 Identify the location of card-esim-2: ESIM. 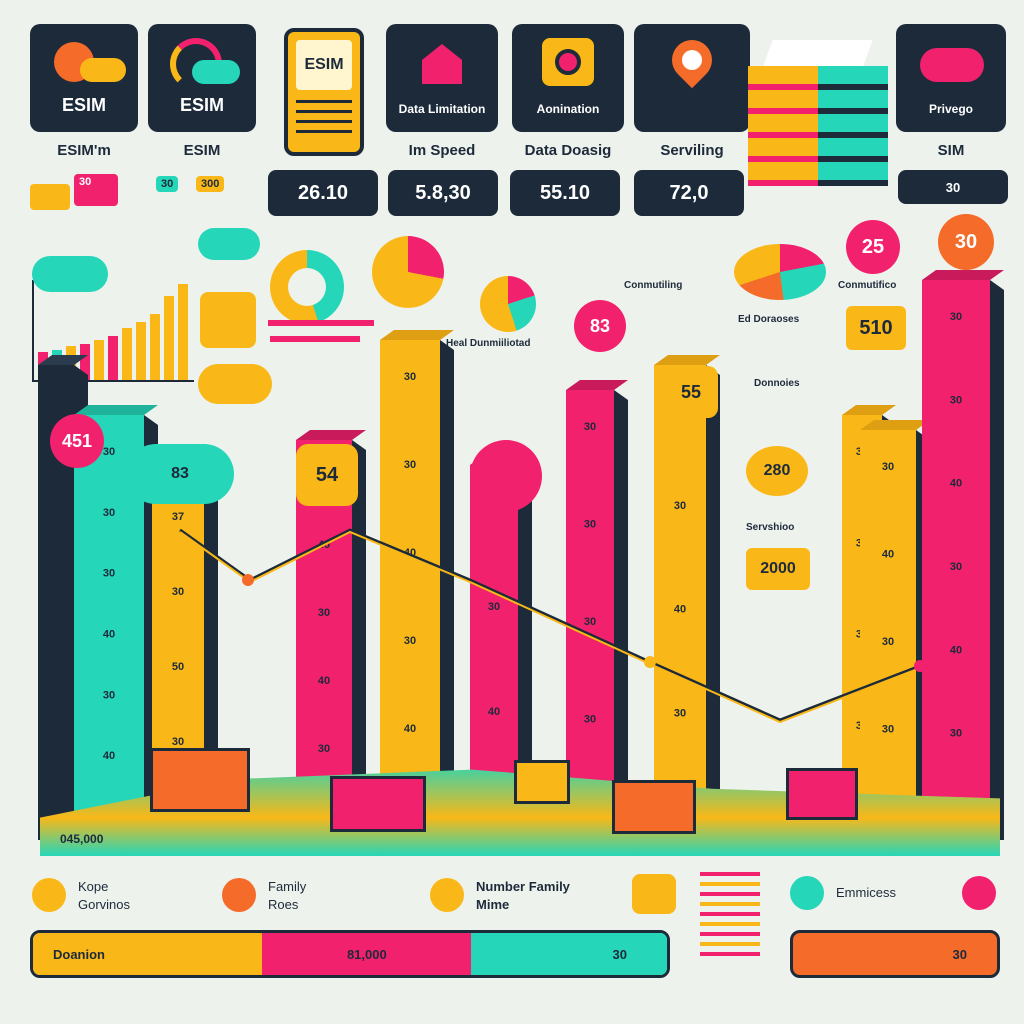
(202, 78).